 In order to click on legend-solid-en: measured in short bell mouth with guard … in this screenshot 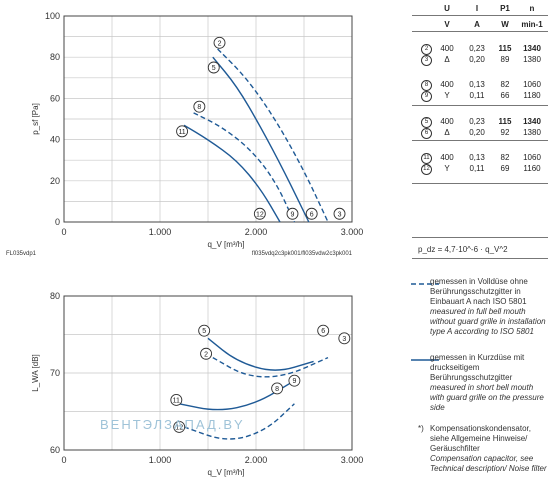, I will do `click(487, 397)`.